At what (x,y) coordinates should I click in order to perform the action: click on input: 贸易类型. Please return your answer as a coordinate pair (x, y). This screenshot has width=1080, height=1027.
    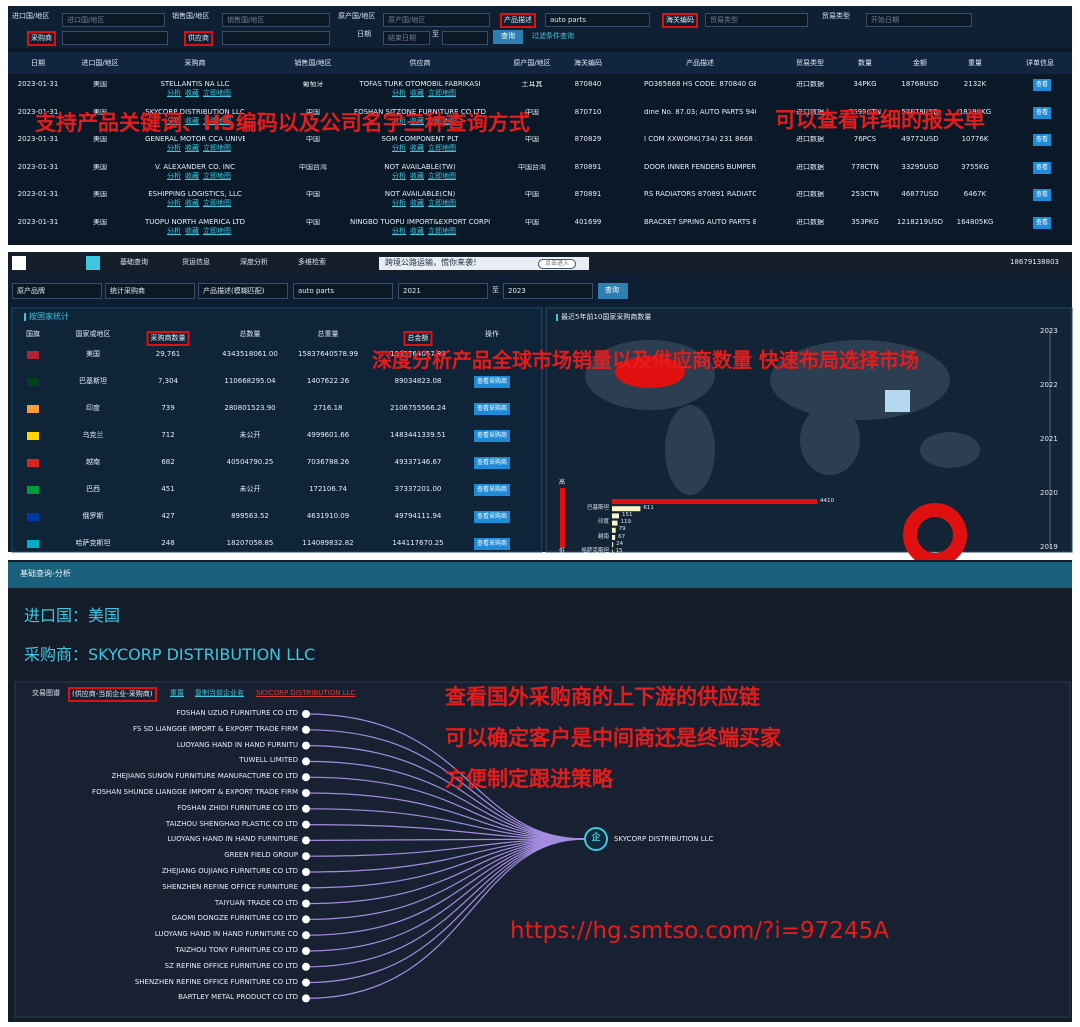
    Looking at the image, I should click on (756, 20).